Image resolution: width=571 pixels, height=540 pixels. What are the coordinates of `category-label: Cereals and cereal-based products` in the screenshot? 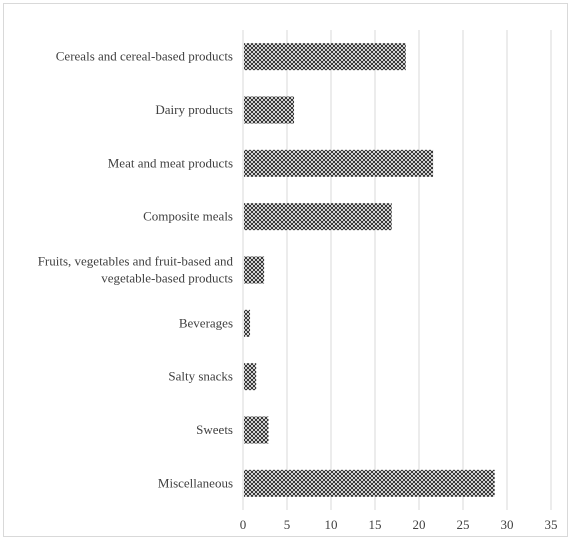 It's located at (144, 56).